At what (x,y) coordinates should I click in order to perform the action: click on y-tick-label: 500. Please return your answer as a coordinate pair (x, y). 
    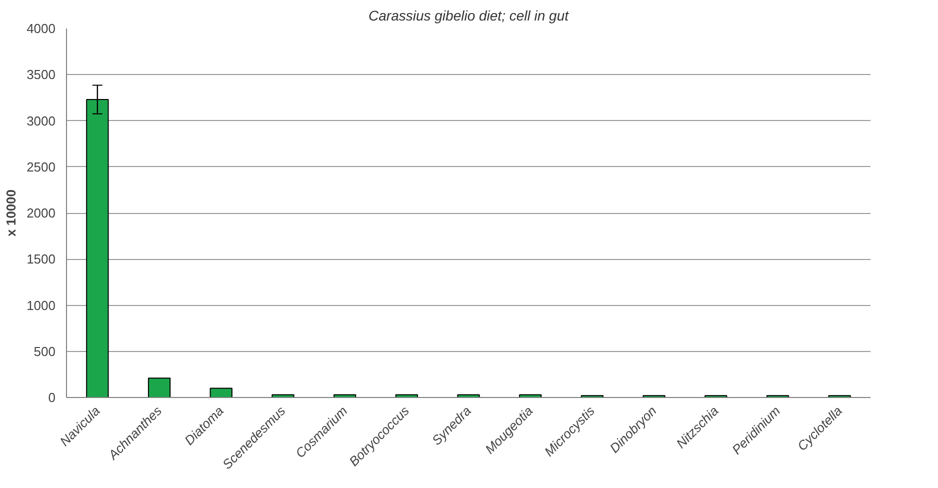
    Looking at the image, I should click on (45, 351).